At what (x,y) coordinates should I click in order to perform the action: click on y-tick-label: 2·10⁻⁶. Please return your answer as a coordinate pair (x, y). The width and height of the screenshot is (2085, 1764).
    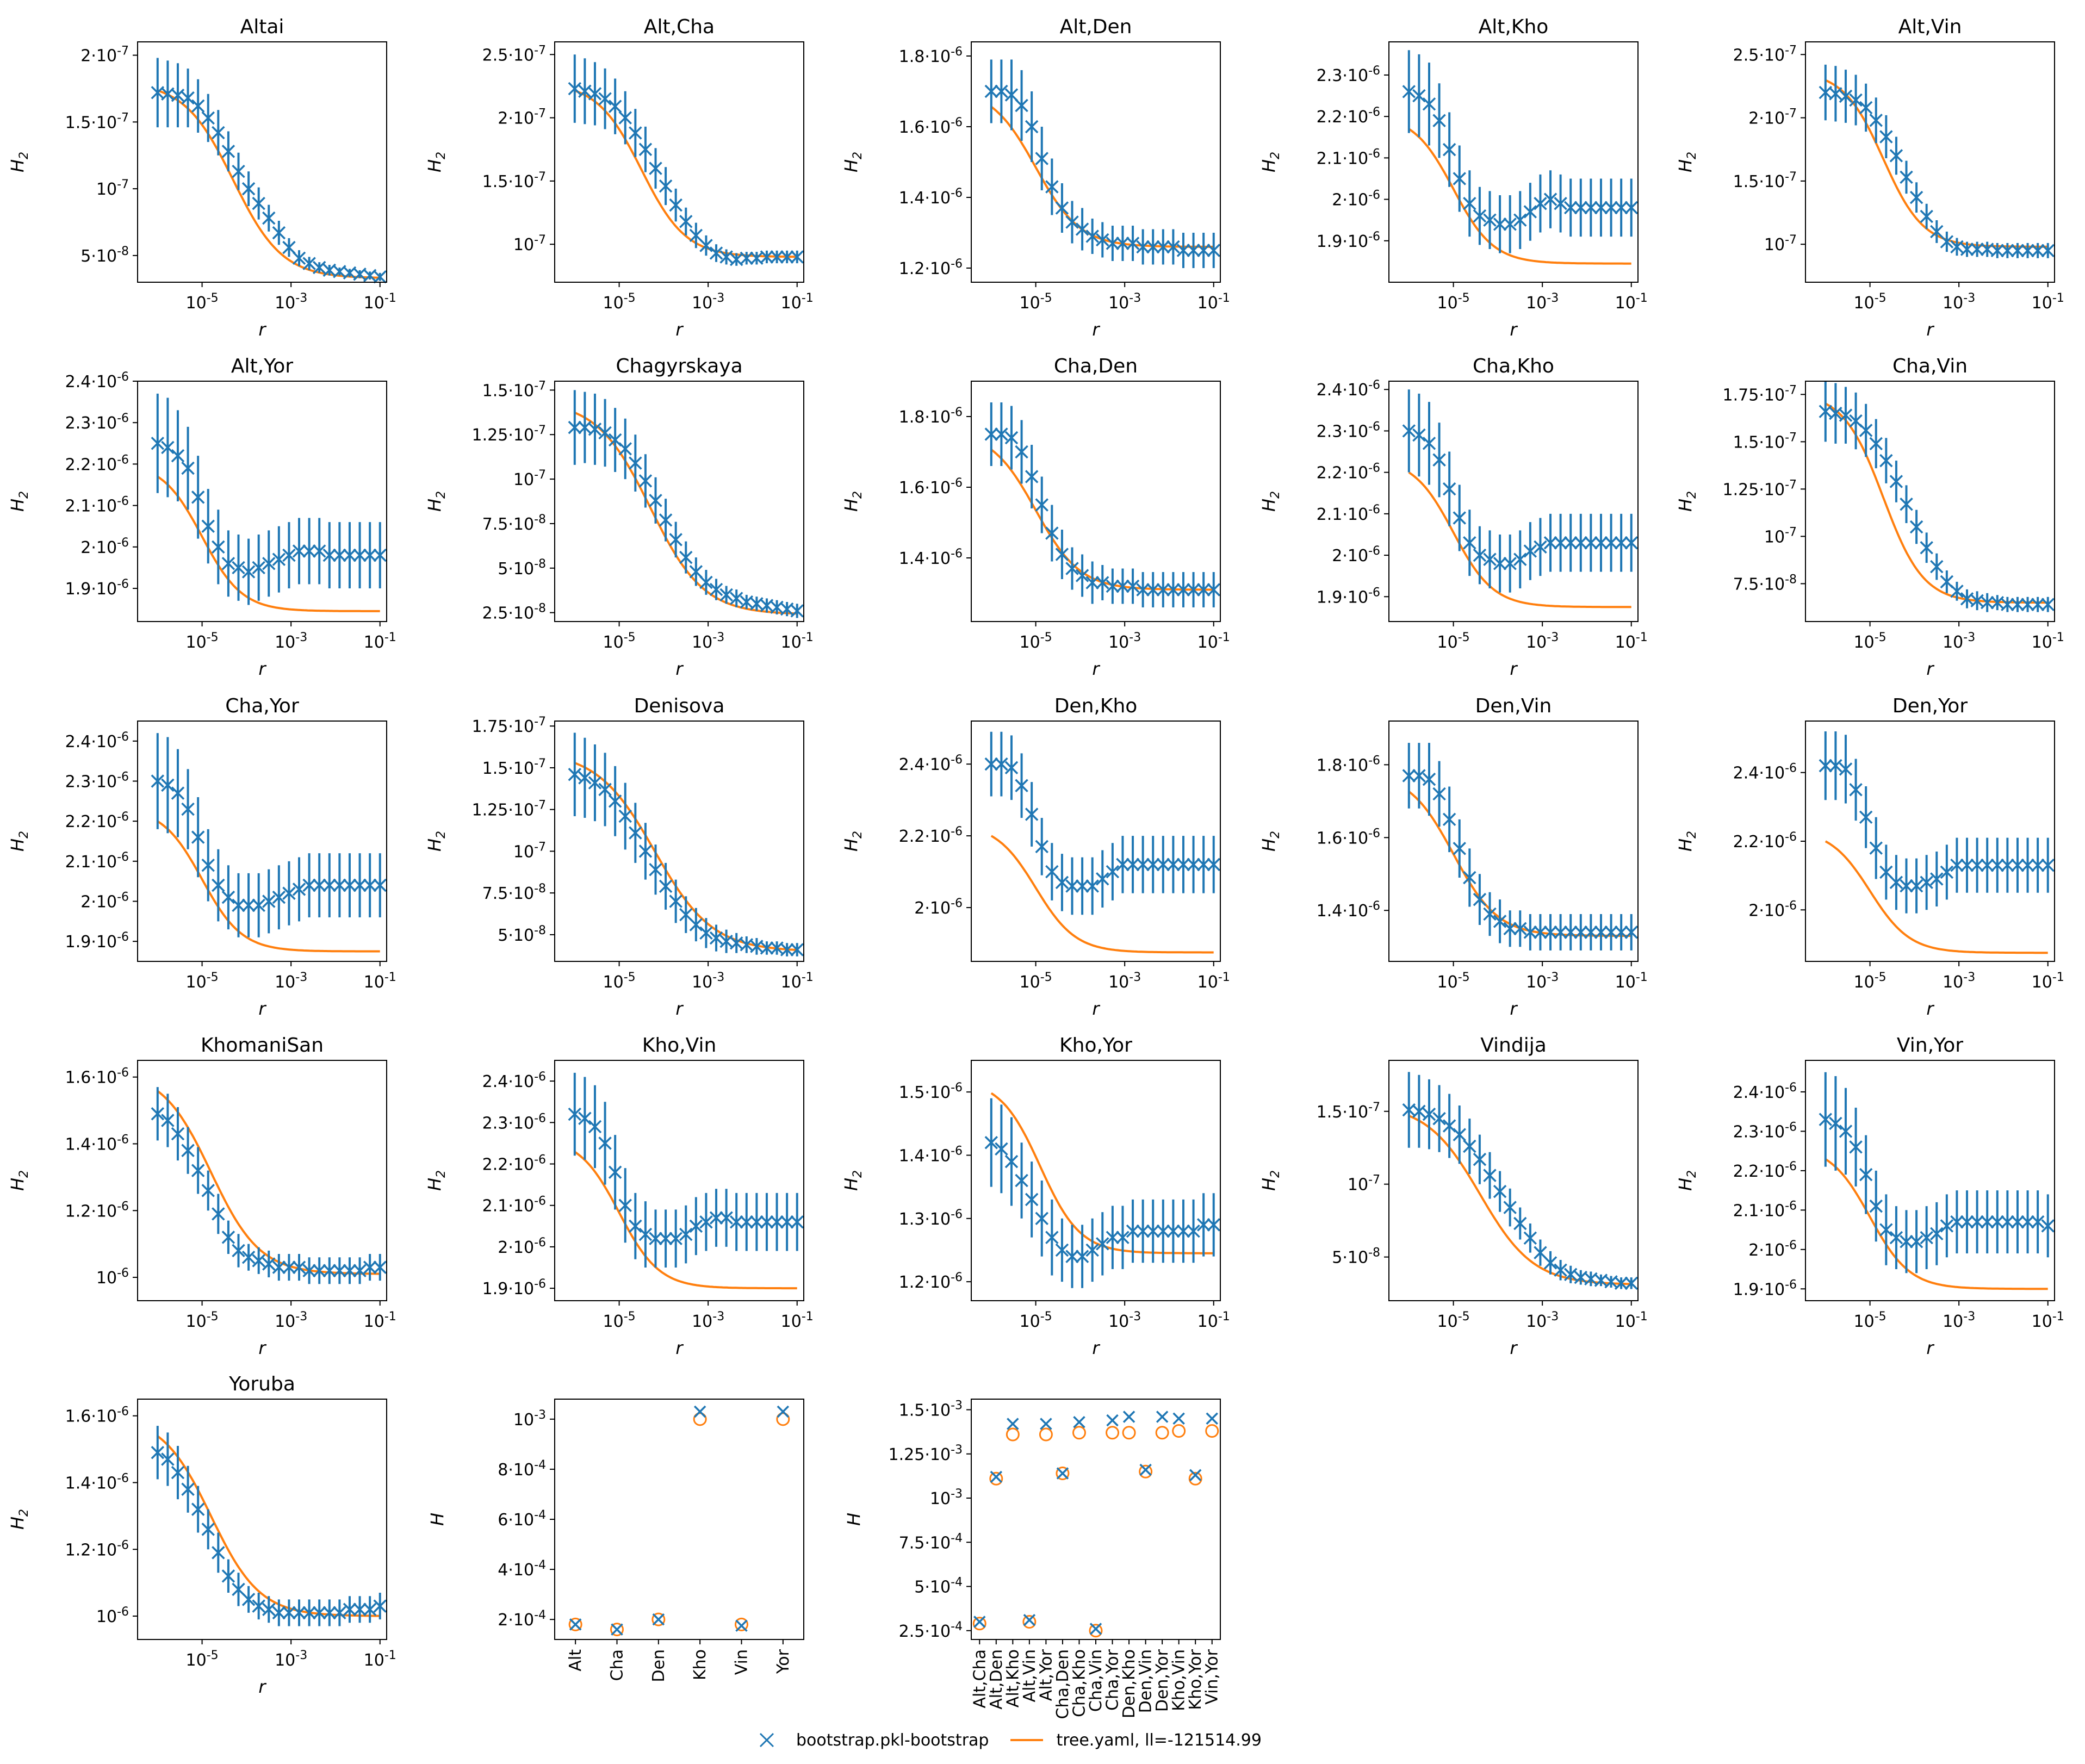
    Looking at the image, I should click on (1772, 909).